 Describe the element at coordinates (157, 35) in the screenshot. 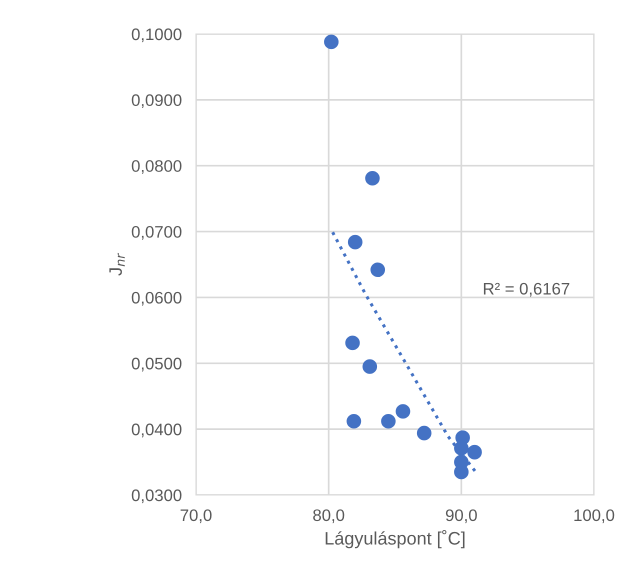

I see `y-tick-label: 0,1000` at that location.